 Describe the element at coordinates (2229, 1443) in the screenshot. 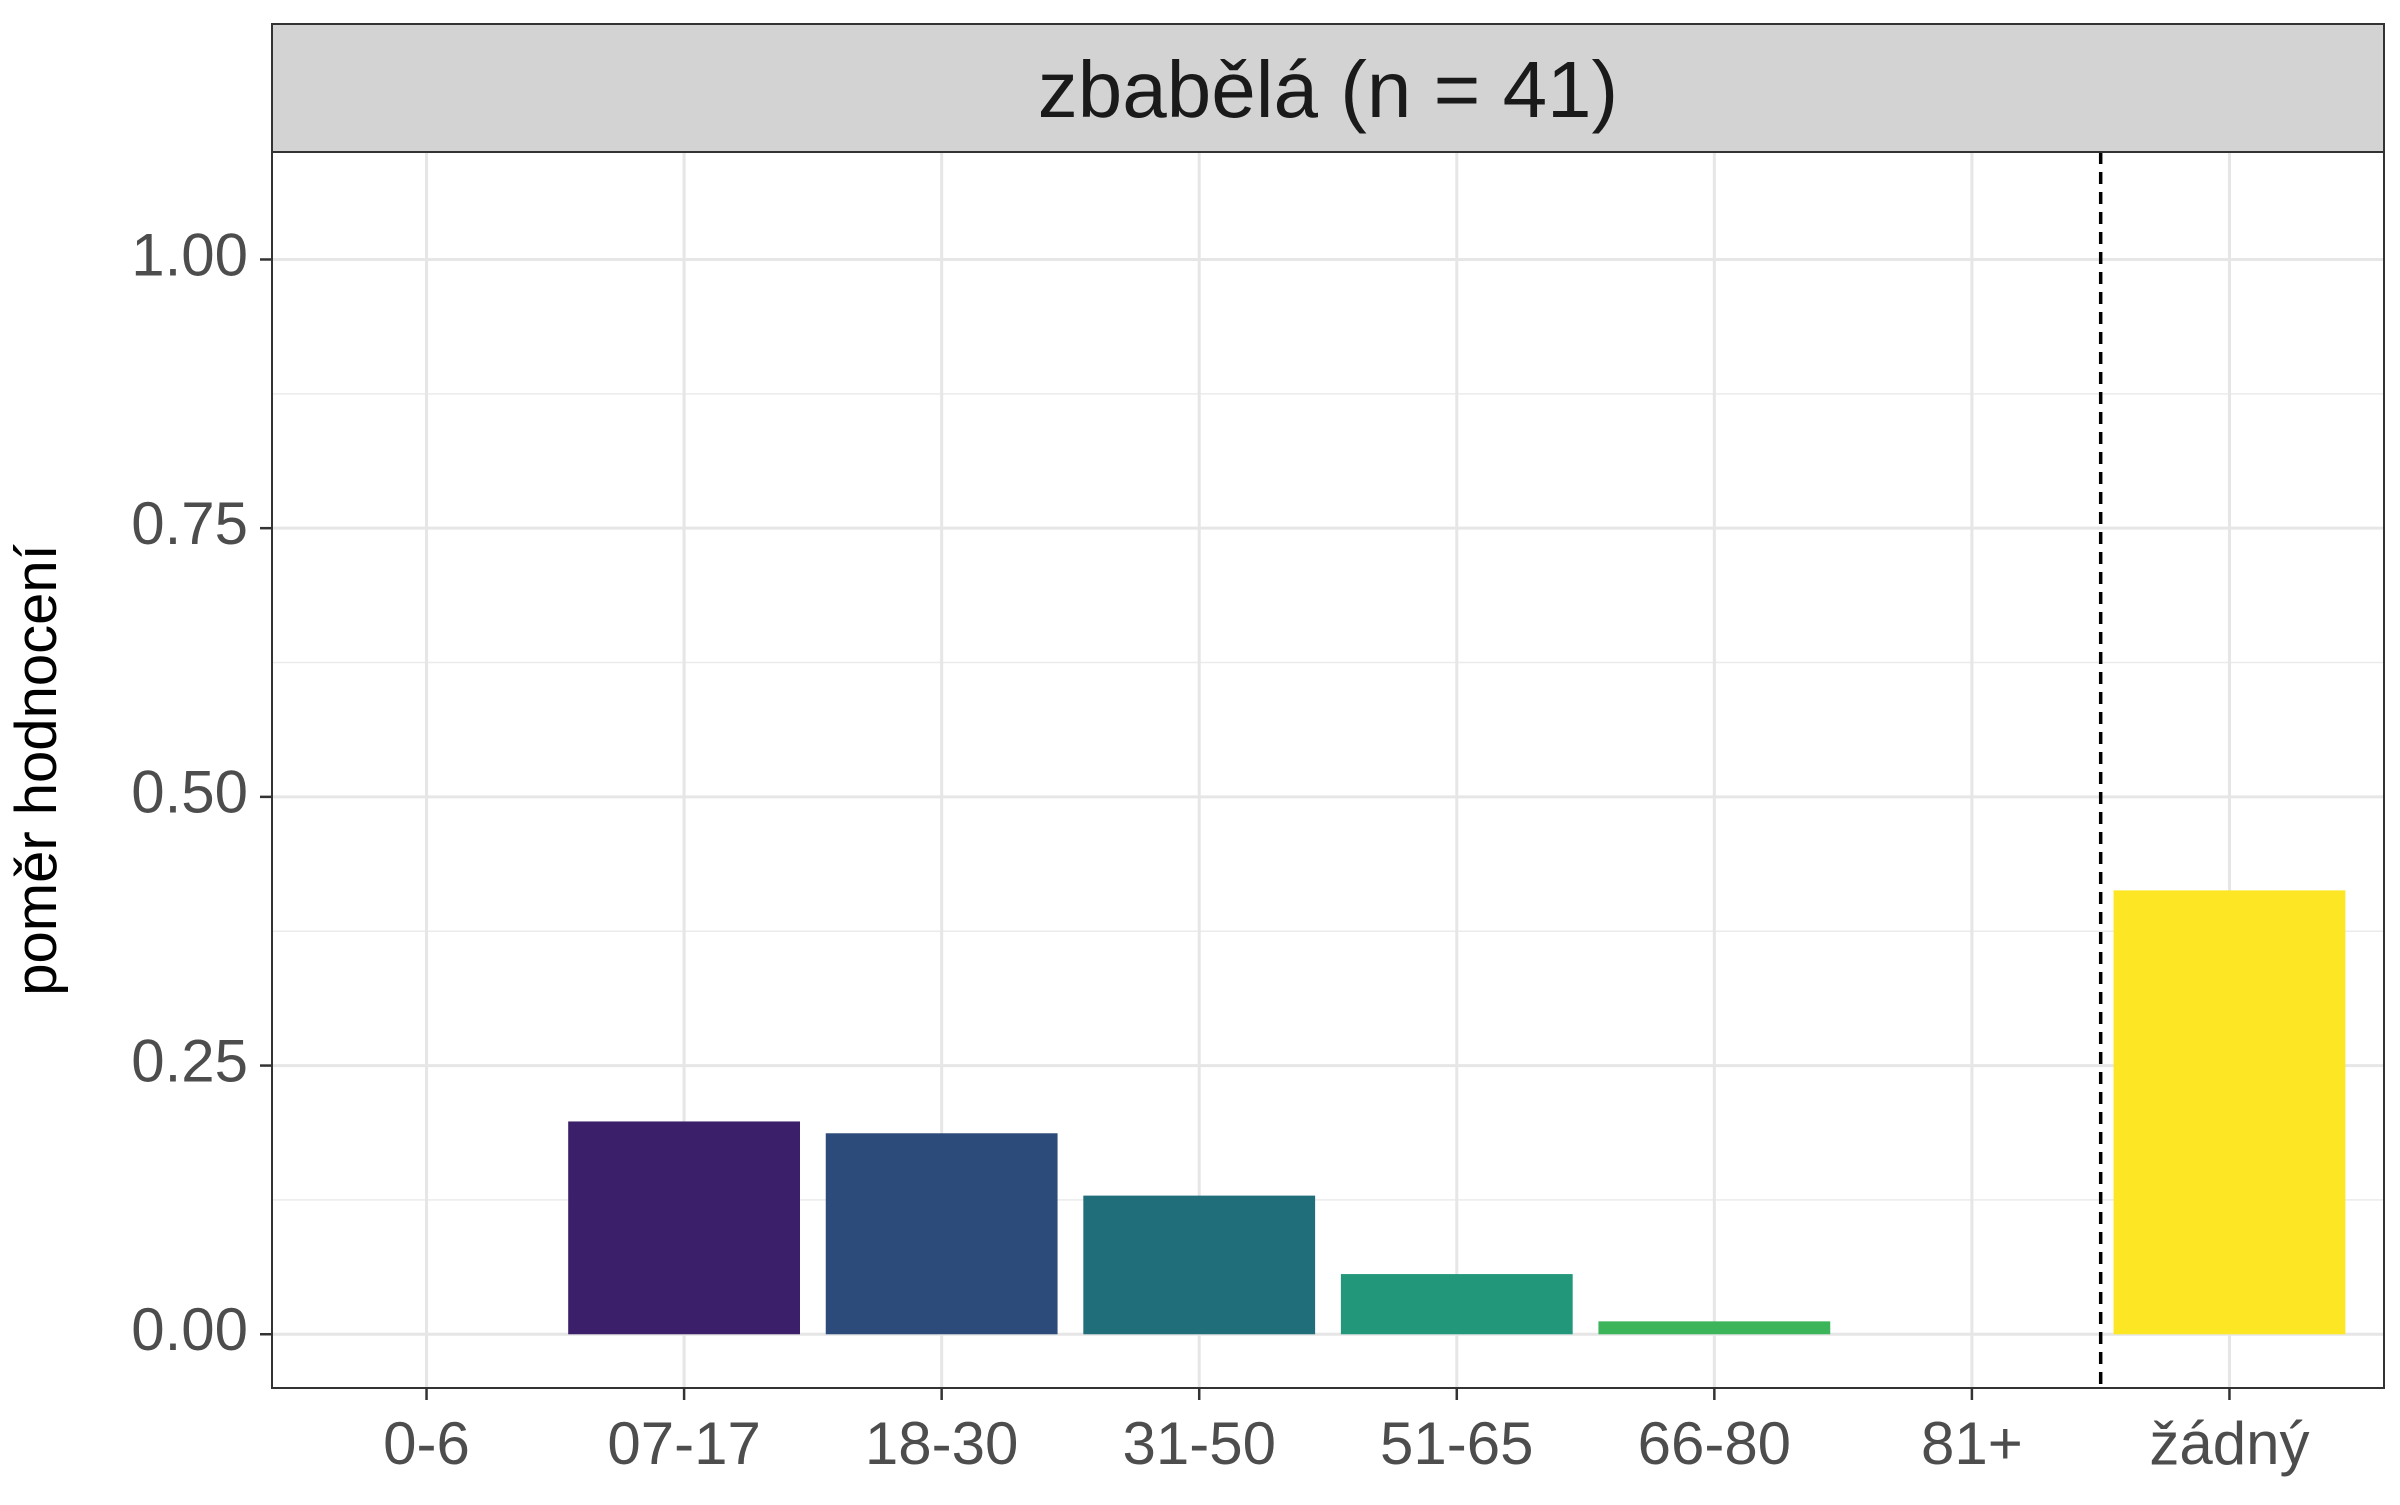

I see `x-tick-label: žádný` at that location.